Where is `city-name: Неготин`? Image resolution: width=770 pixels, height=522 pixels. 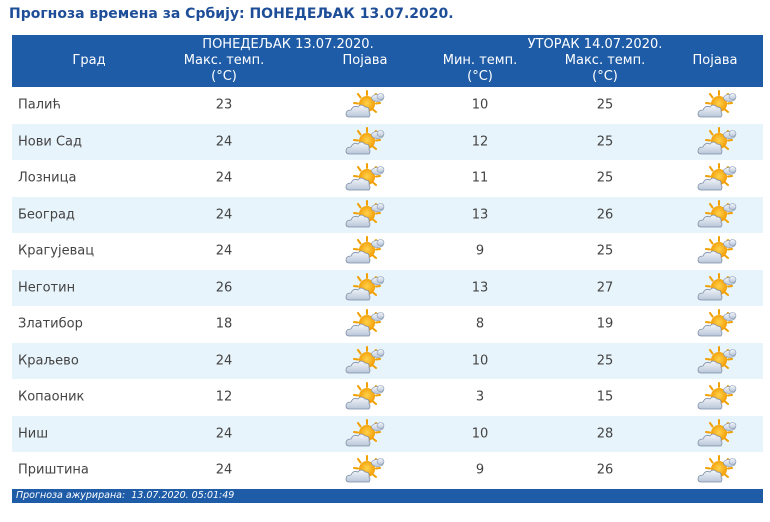
city-name: Неготин is located at coordinates (47, 288).